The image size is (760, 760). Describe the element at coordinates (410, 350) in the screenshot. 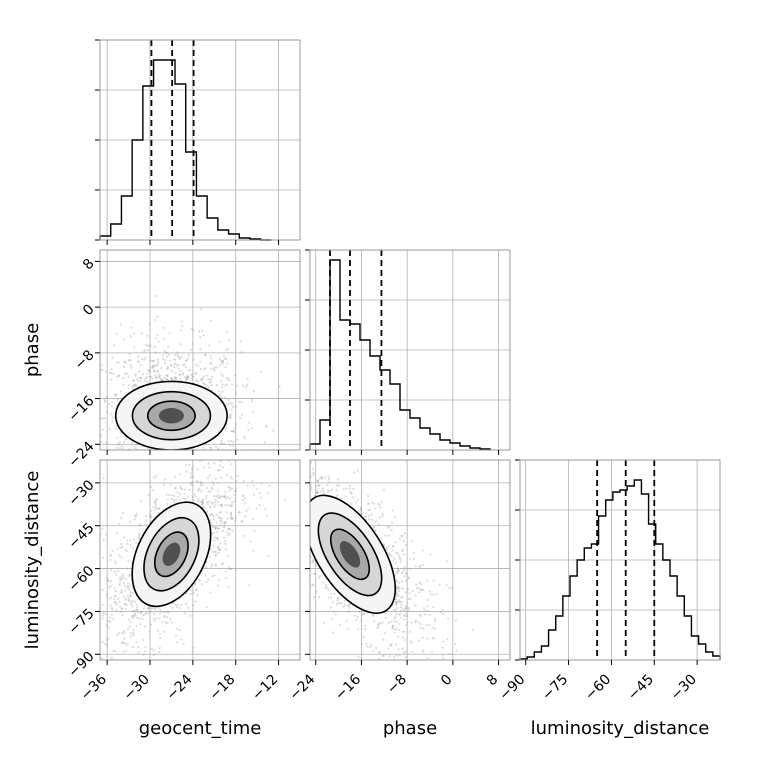

I see `hist-phase-frame` at that location.